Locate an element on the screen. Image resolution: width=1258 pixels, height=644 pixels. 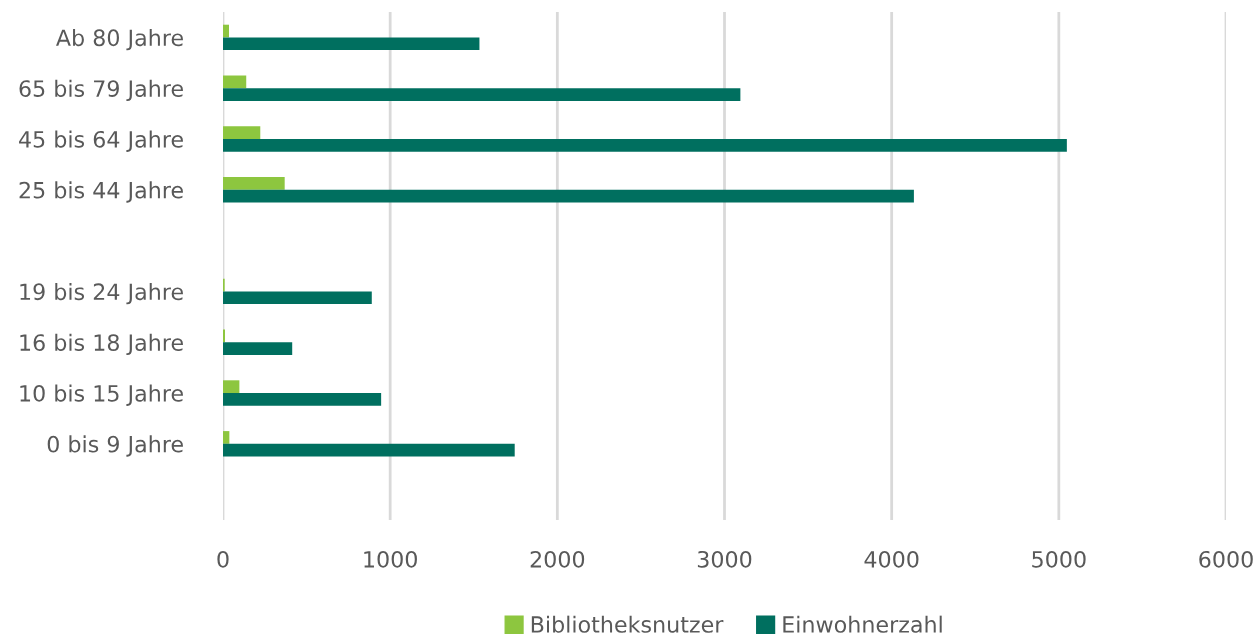
y-tick-label: 19 bis 24 Jahre is located at coordinates (101, 293).